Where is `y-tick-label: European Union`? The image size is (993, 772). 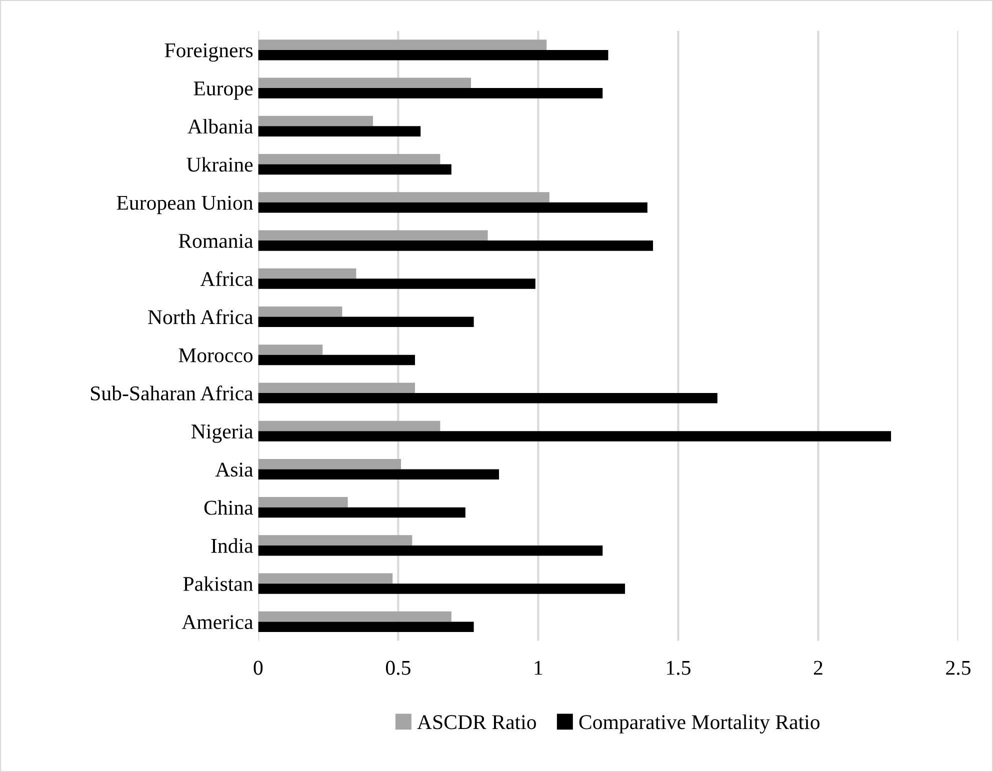
y-tick-label: European Union is located at coordinates (185, 205).